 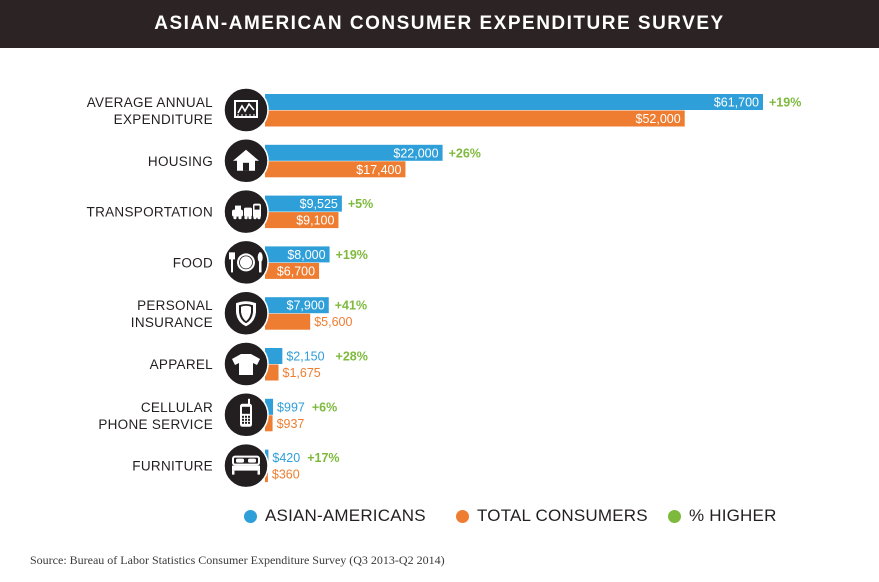 I want to click on category-row: TRANSPORTATION $9,525 $9,100 +5%, so click(x=230, y=211).